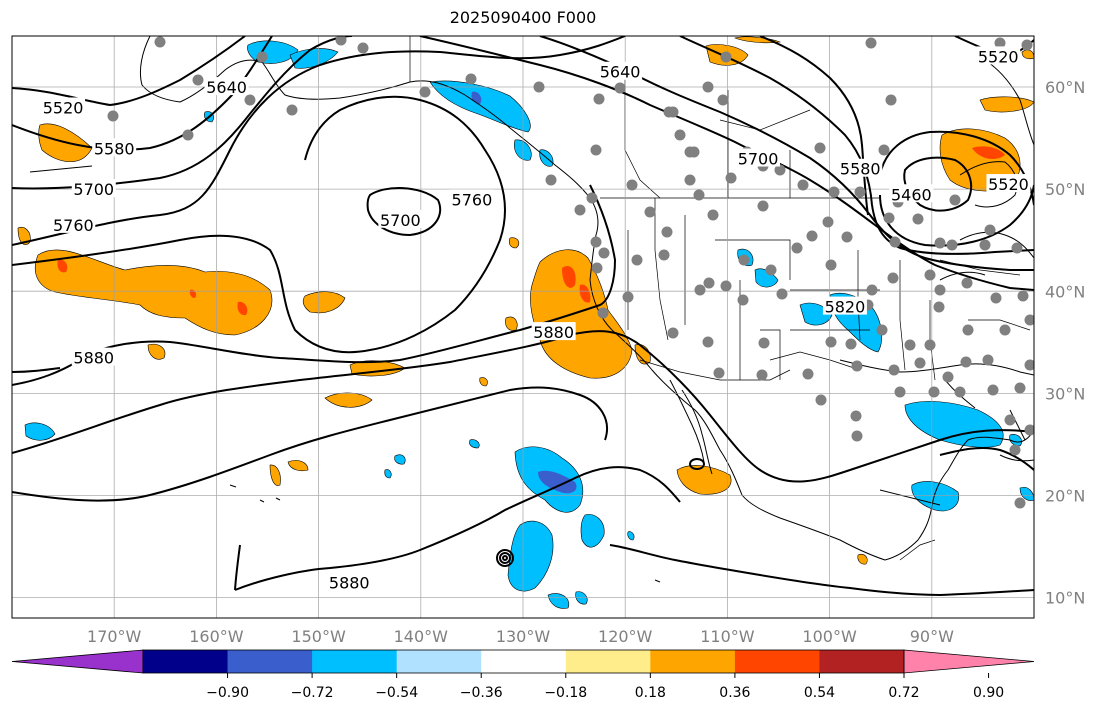  What do you see at coordinates (969, 661) in the screenshot?
I see `colorbar-extend-high` at bounding box center [969, 661].